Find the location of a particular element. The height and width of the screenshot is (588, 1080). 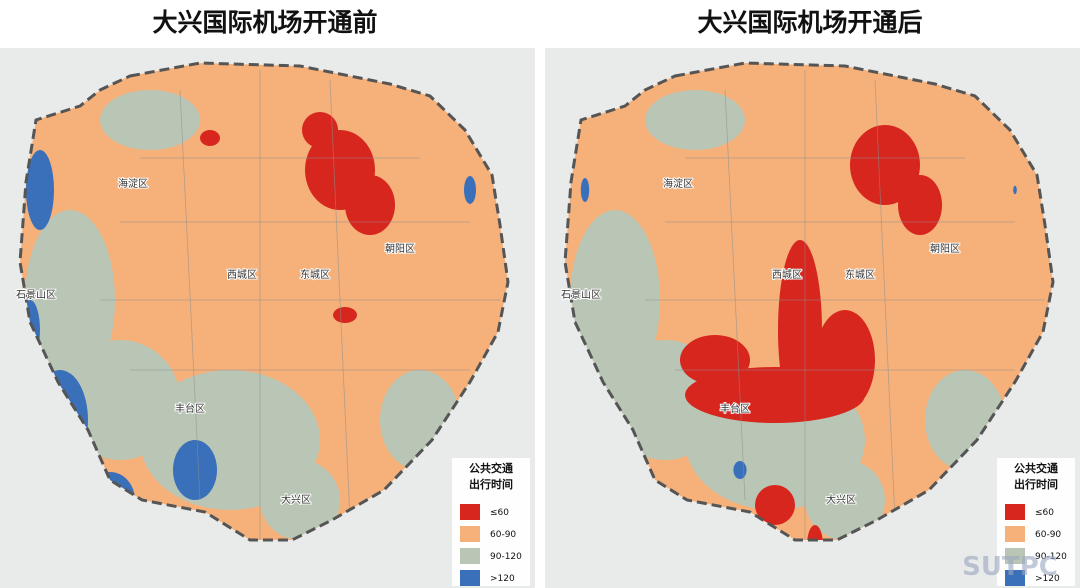

map-title: 大兴国际机场开通前 is located at coordinates (264, 22).